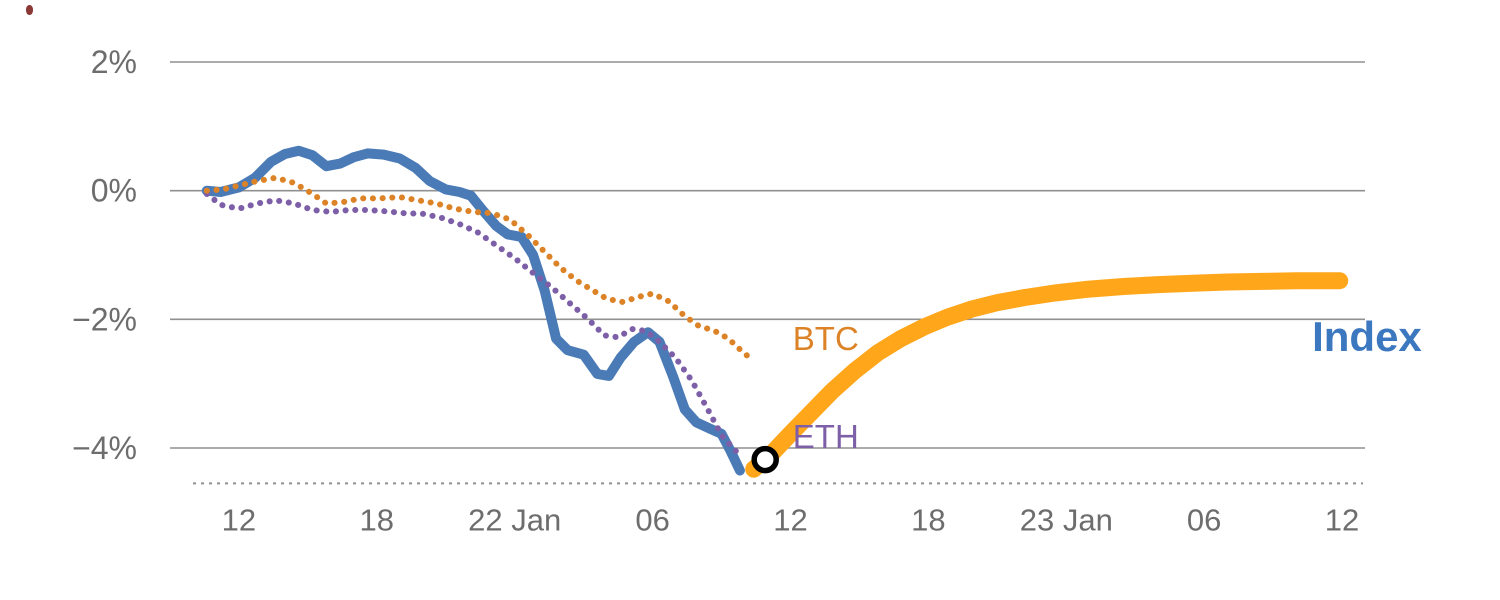 The image size is (1500, 600). What do you see at coordinates (104, 448) in the screenshot?
I see `y-tick-label: −4%` at bounding box center [104, 448].